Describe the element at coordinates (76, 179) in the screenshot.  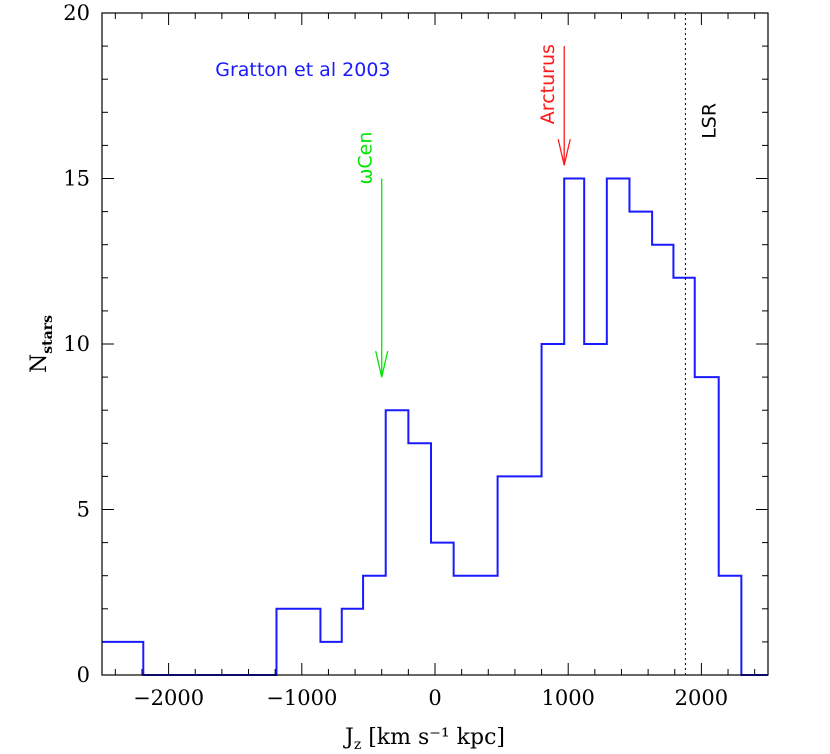
I see `y-tick-label: 15` at that location.